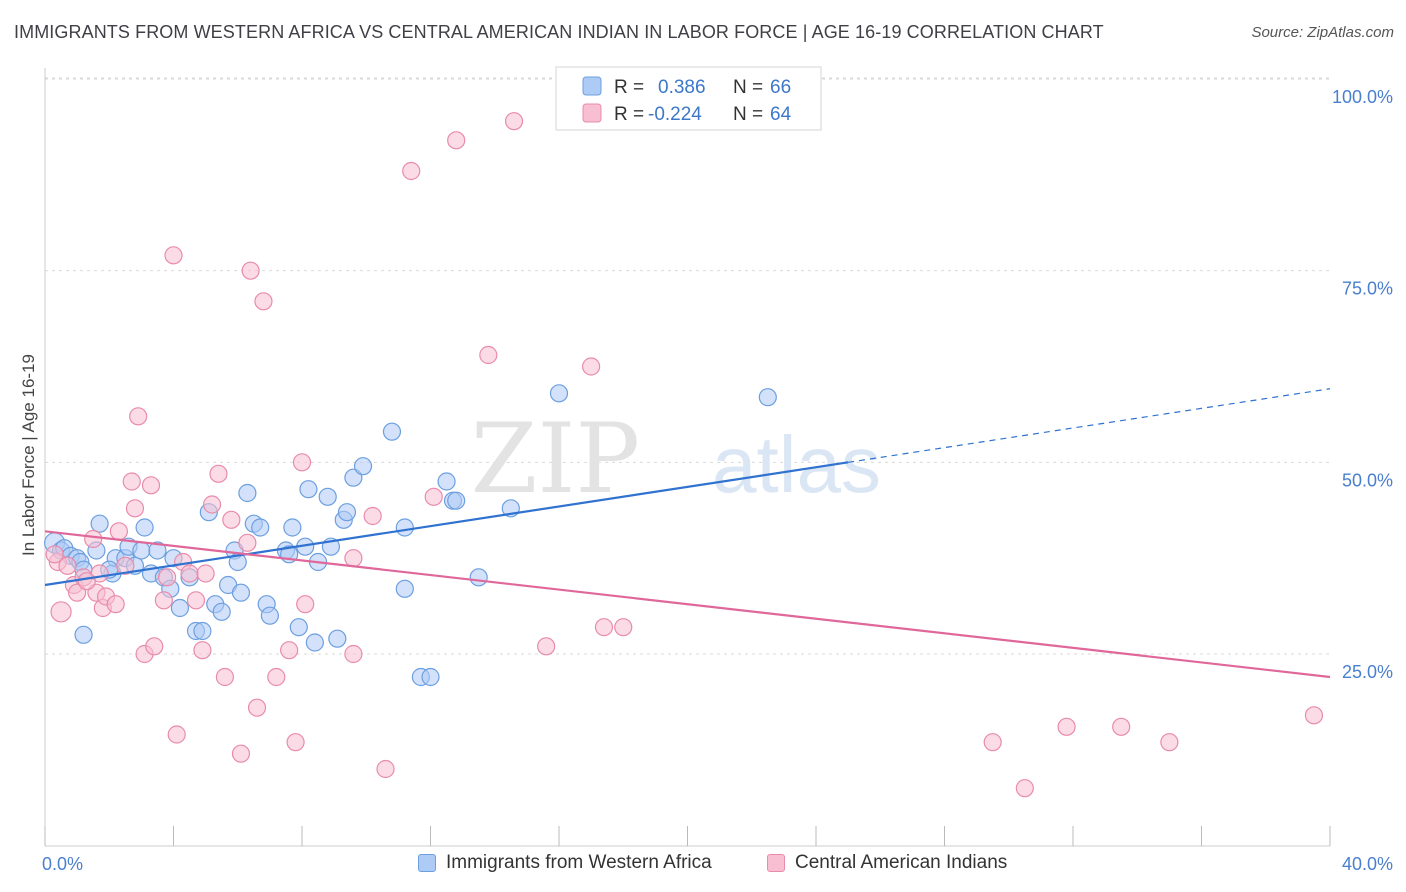 The image size is (1406, 892). I want to click on watermark-atlas: atlas, so click(796, 464).